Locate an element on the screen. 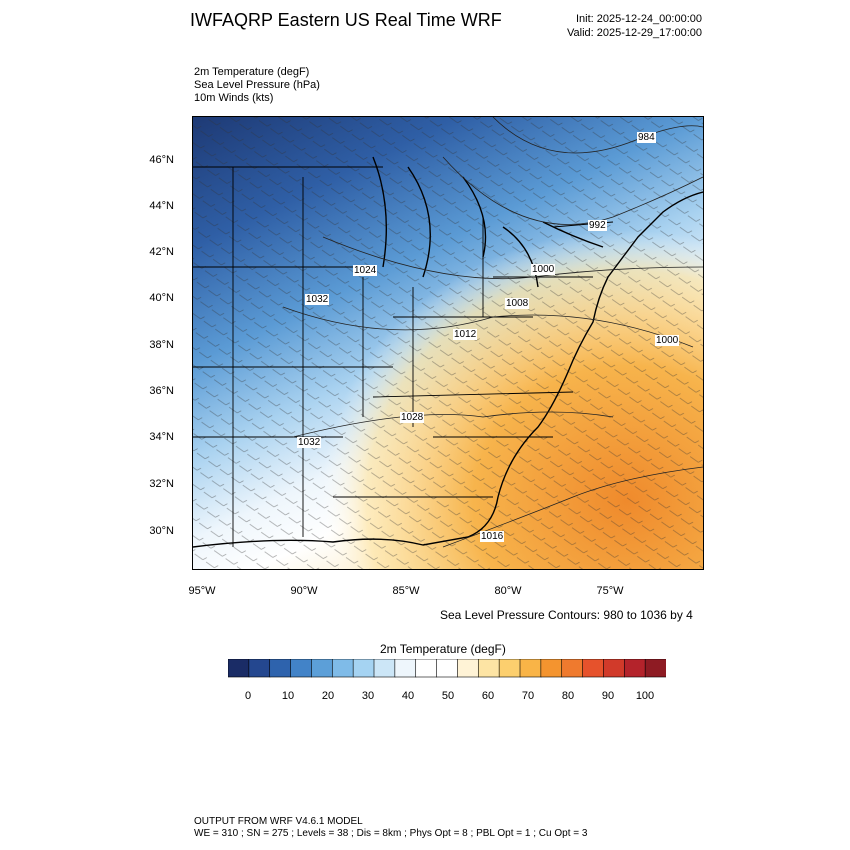 The width and height of the screenshot is (850, 850). colorbar-tick-label: 20 is located at coordinates (328, 696).